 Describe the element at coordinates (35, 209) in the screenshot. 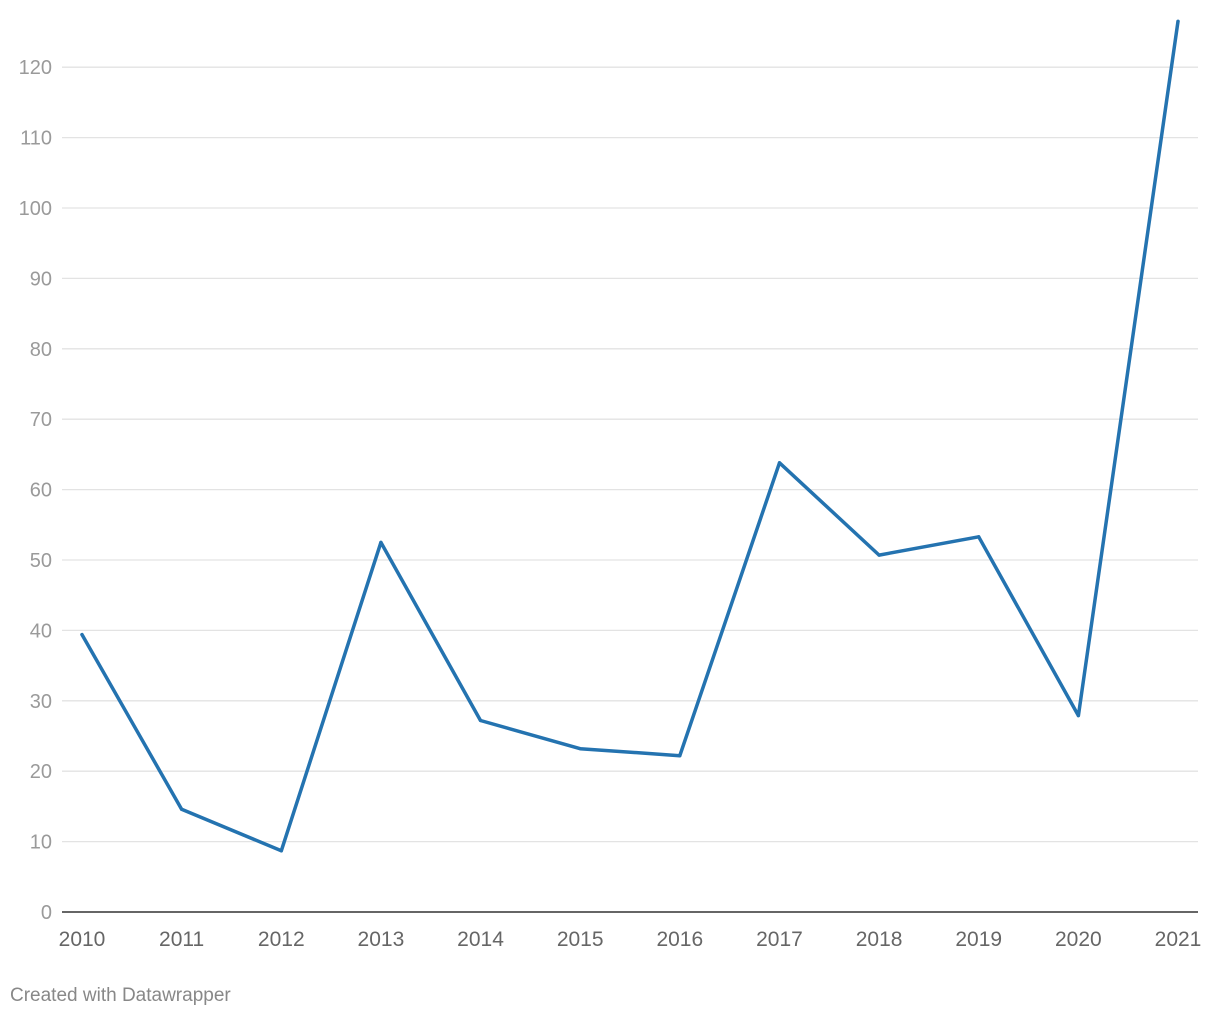

I see `y-tick-label: 100` at that location.